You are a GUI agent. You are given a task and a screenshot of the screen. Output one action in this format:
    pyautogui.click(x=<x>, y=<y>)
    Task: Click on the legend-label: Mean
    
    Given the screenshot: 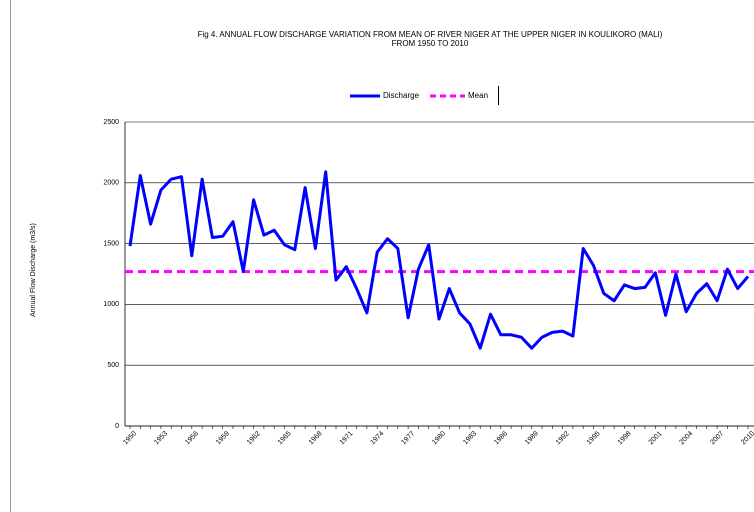 What is the action you would take?
    pyautogui.click(x=478, y=95)
    